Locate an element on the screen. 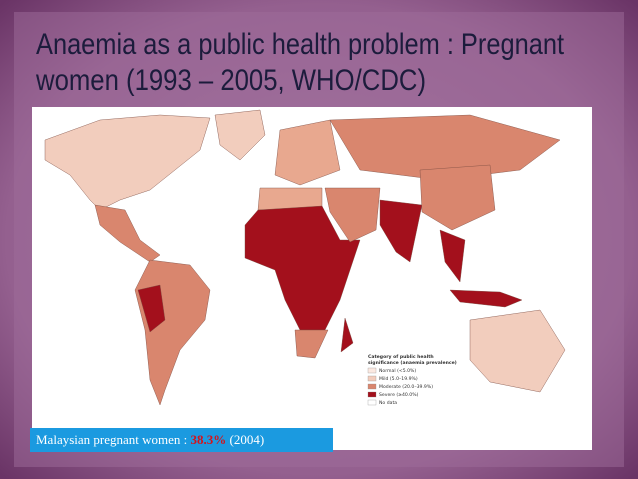 This screenshot has width=638, height=479. greenland is located at coordinates (240, 135).